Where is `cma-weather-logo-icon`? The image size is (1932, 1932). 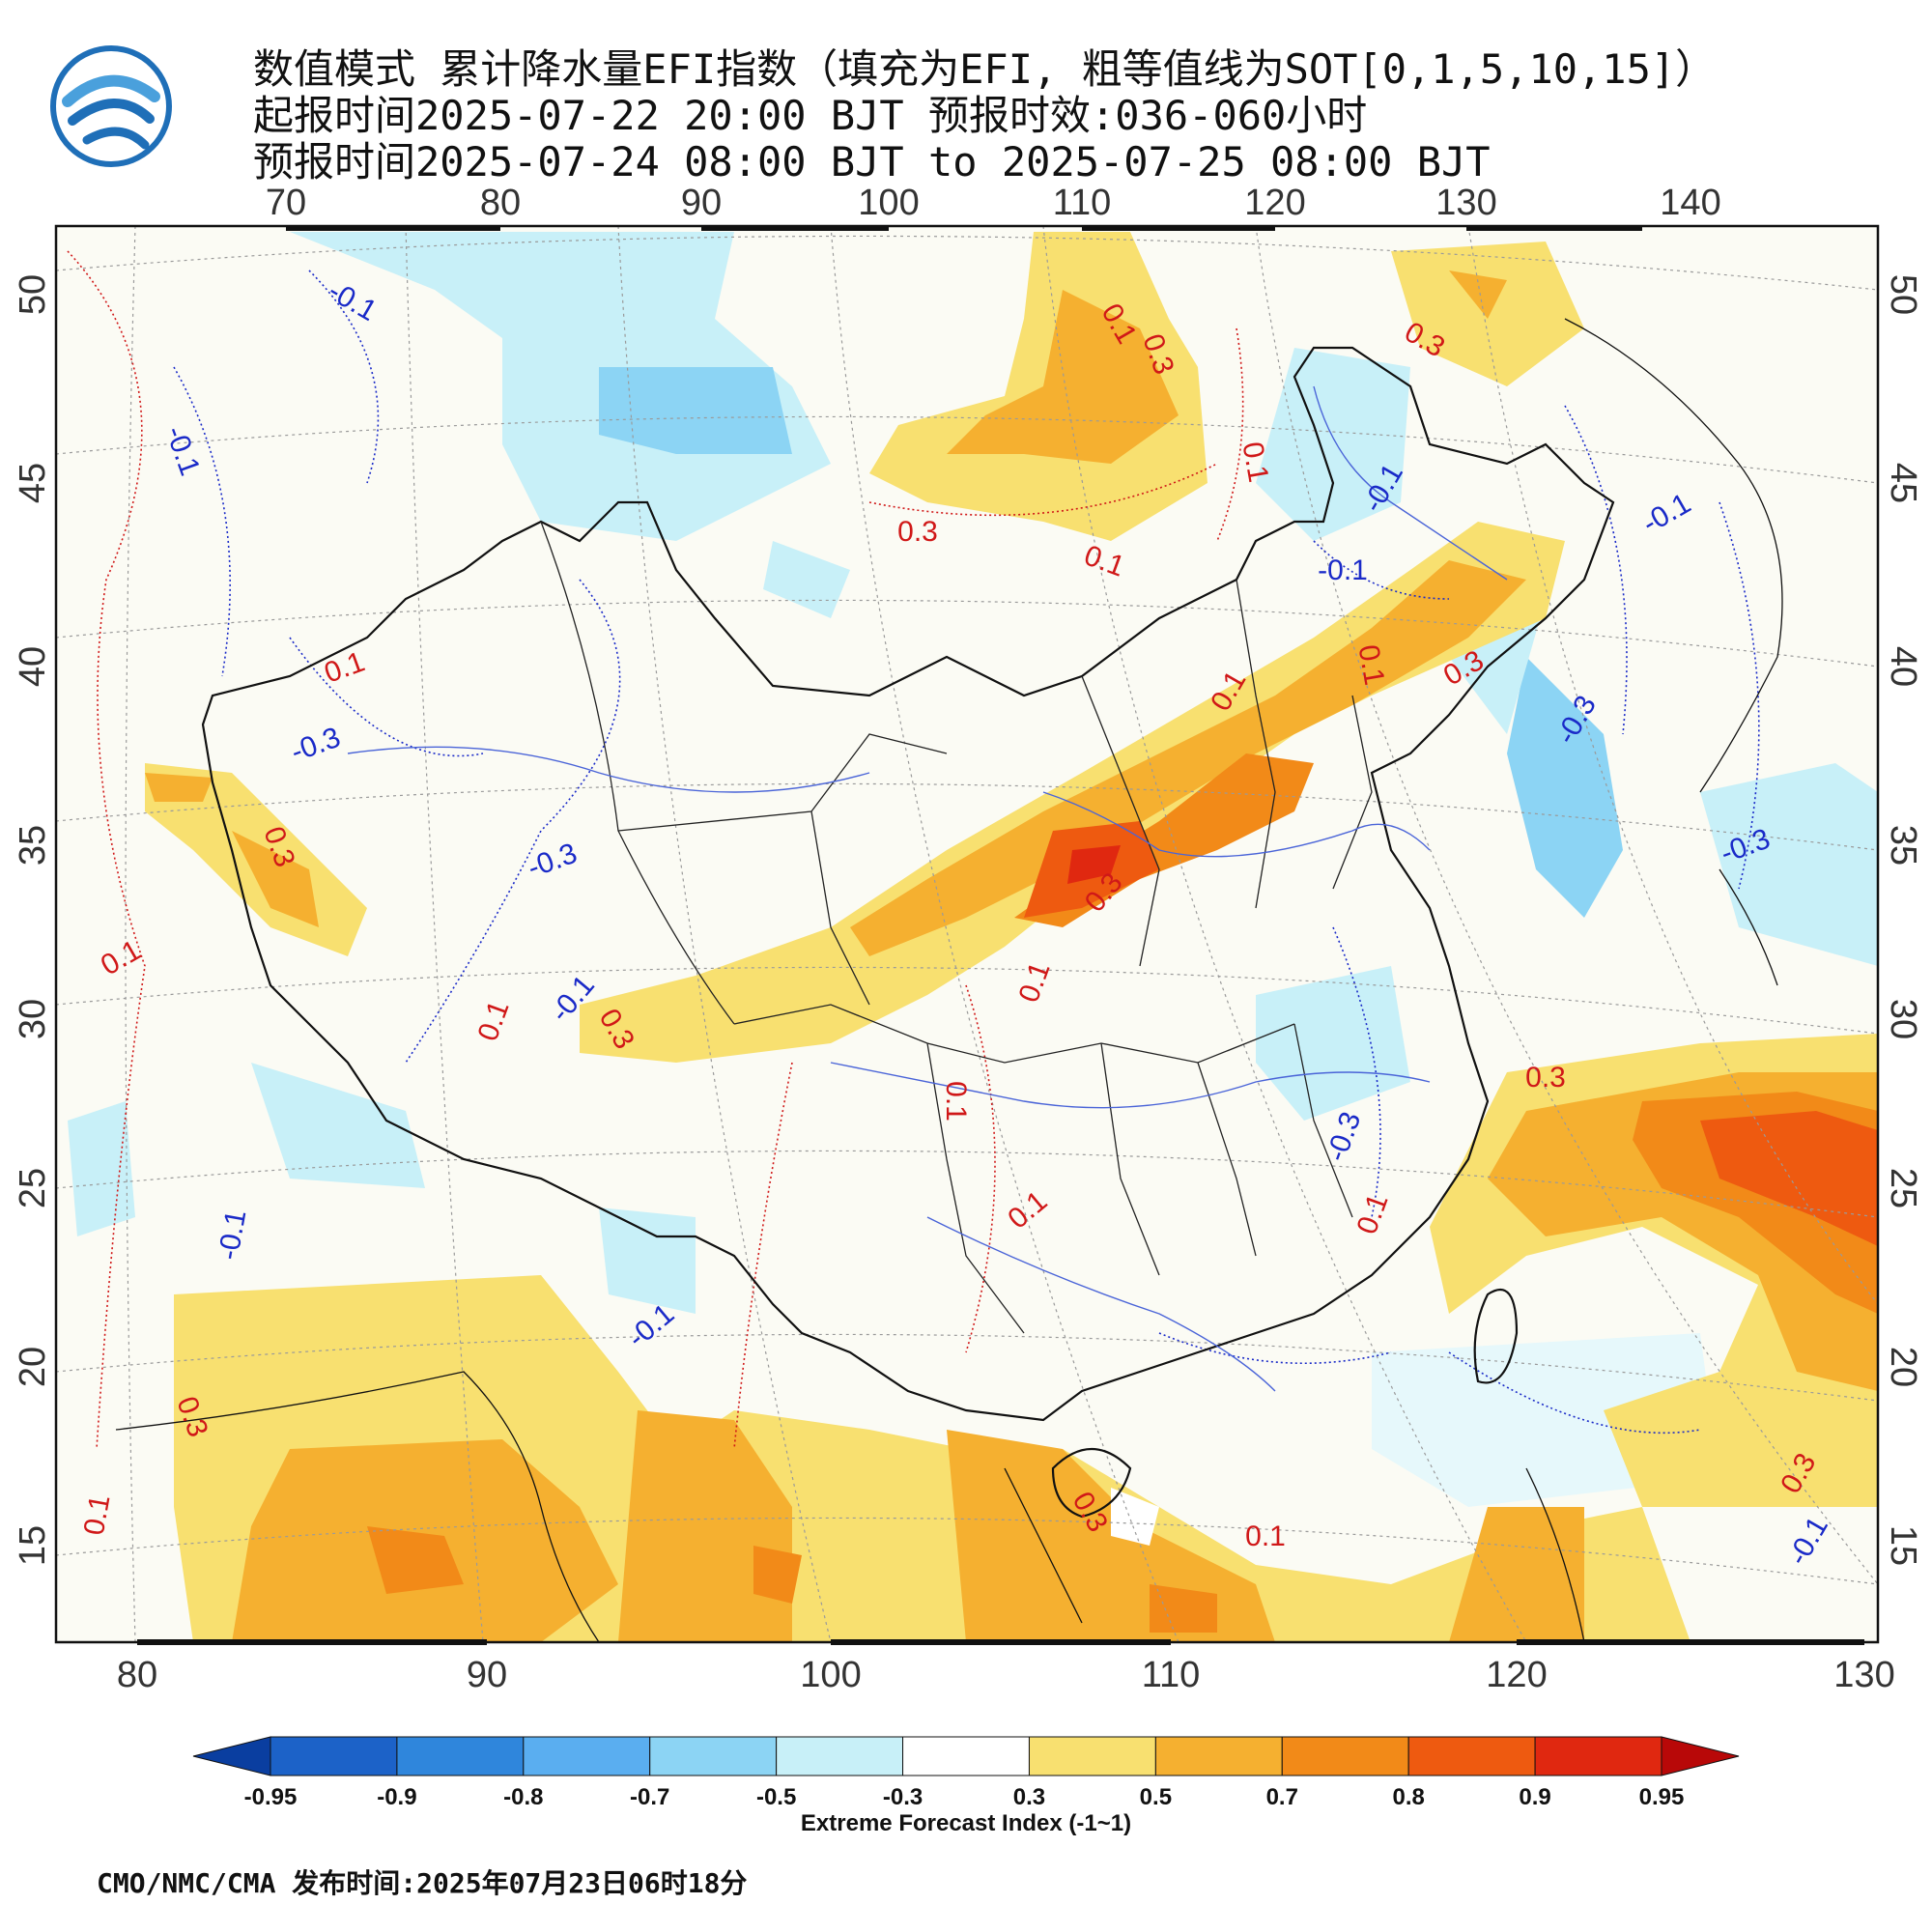 cma-weather-logo-icon is located at coordinates (111, 106).